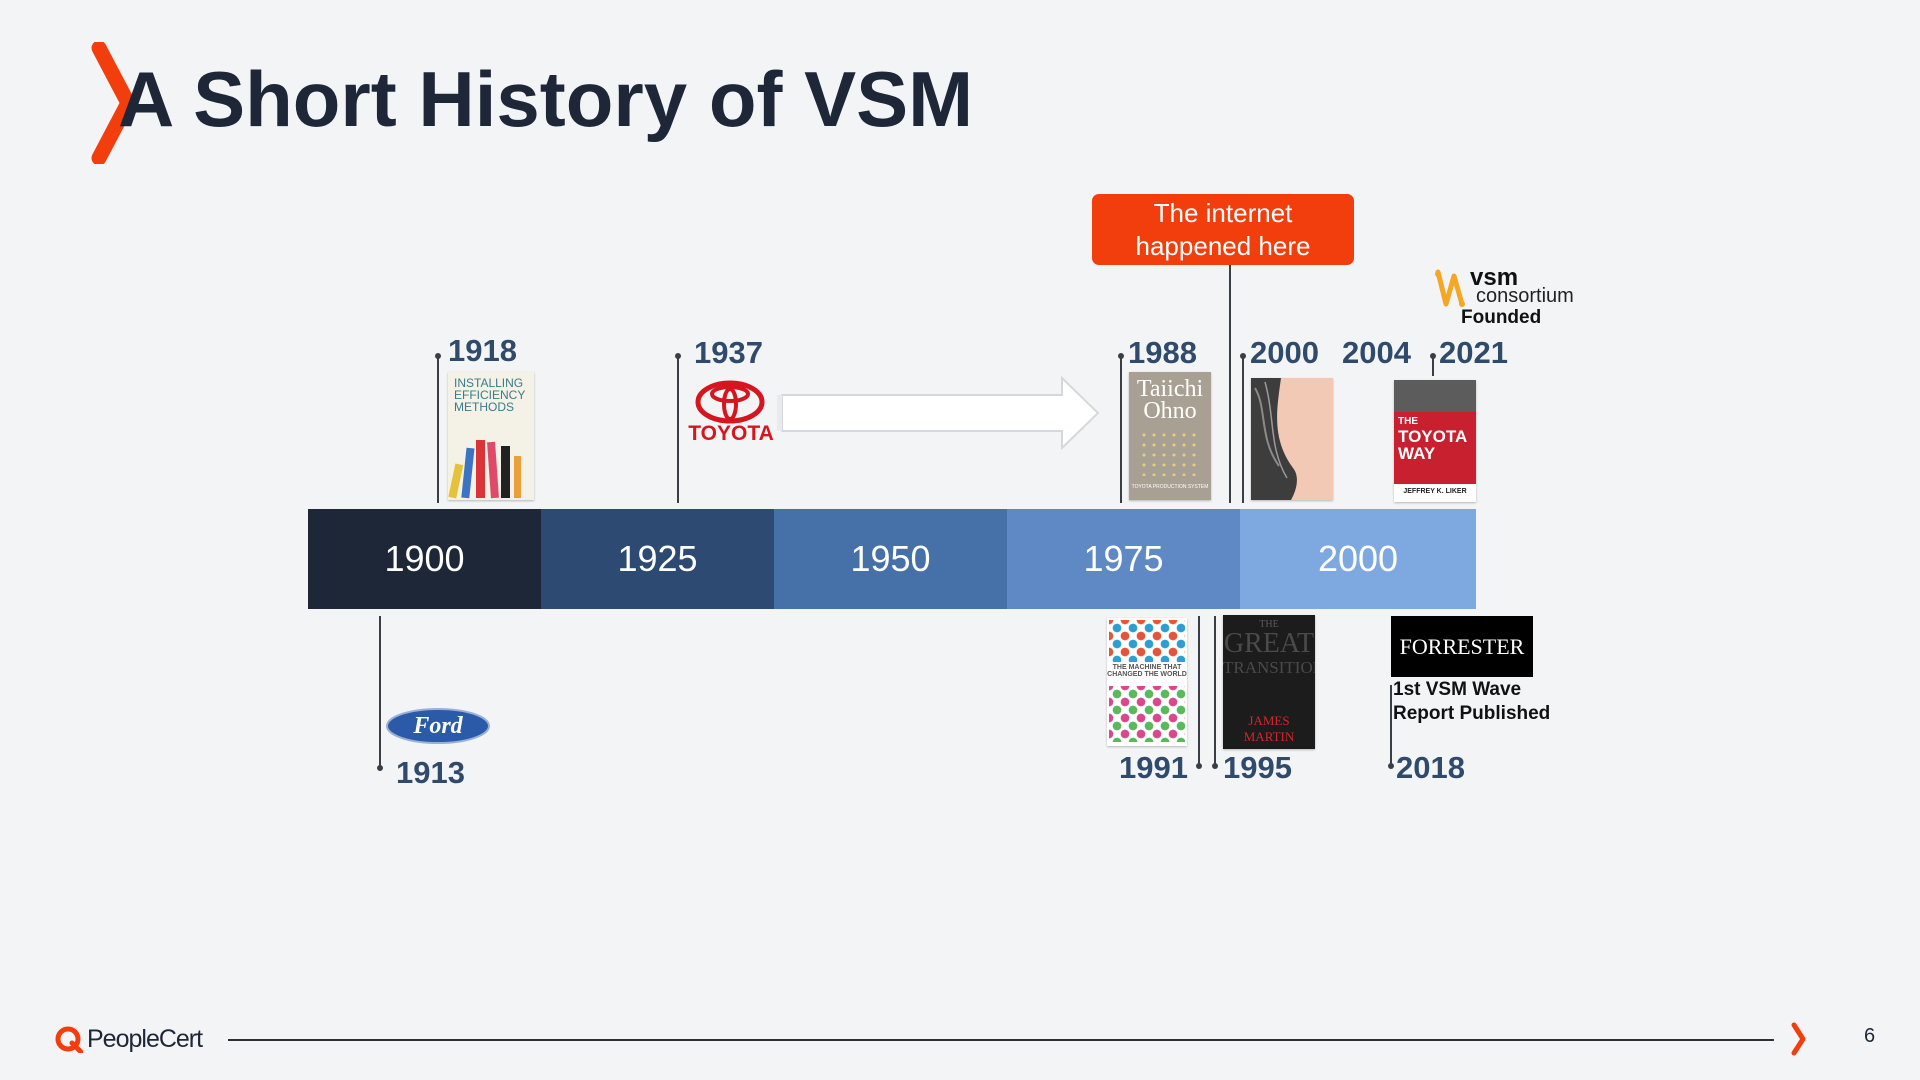  Describe the element at coordinates (678, 429) in the screenshot. I see `marker-line-1937` at that location.